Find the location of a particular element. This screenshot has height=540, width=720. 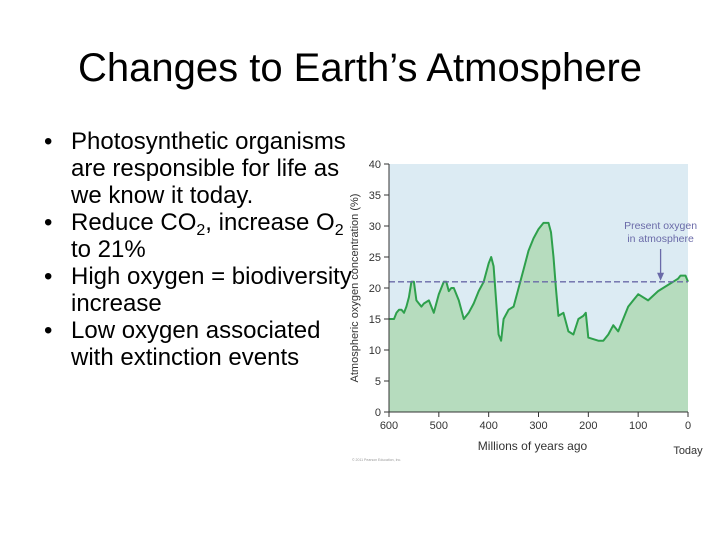

x-tick-label: 200 is located at coordinates (588, 426).